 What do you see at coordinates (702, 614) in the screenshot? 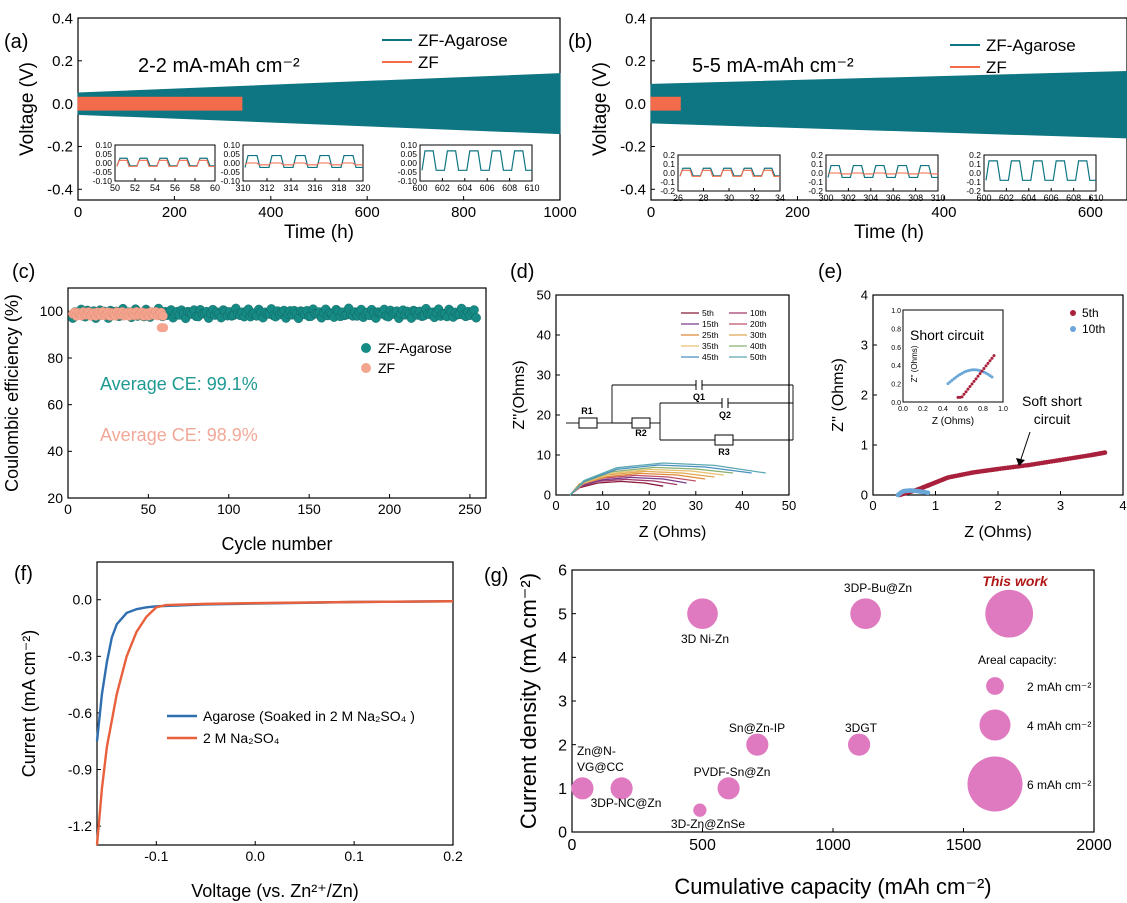
I see `bubble-point` at bounding box center [702, 614].